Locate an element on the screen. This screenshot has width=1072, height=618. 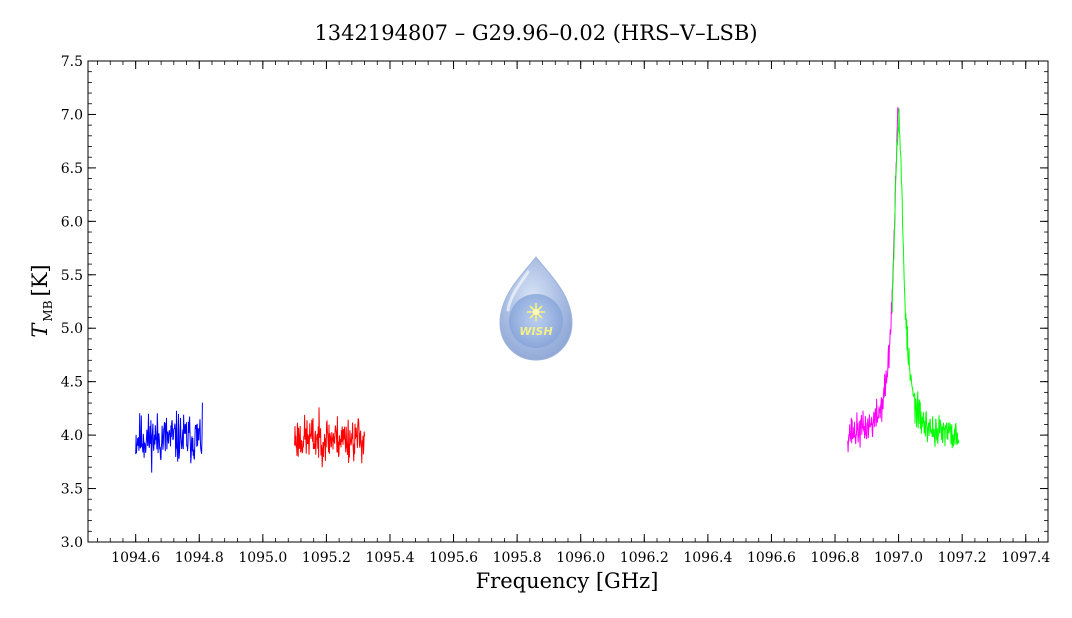
x-tick-label: 1095.0 is located at coordinates (262, 558).